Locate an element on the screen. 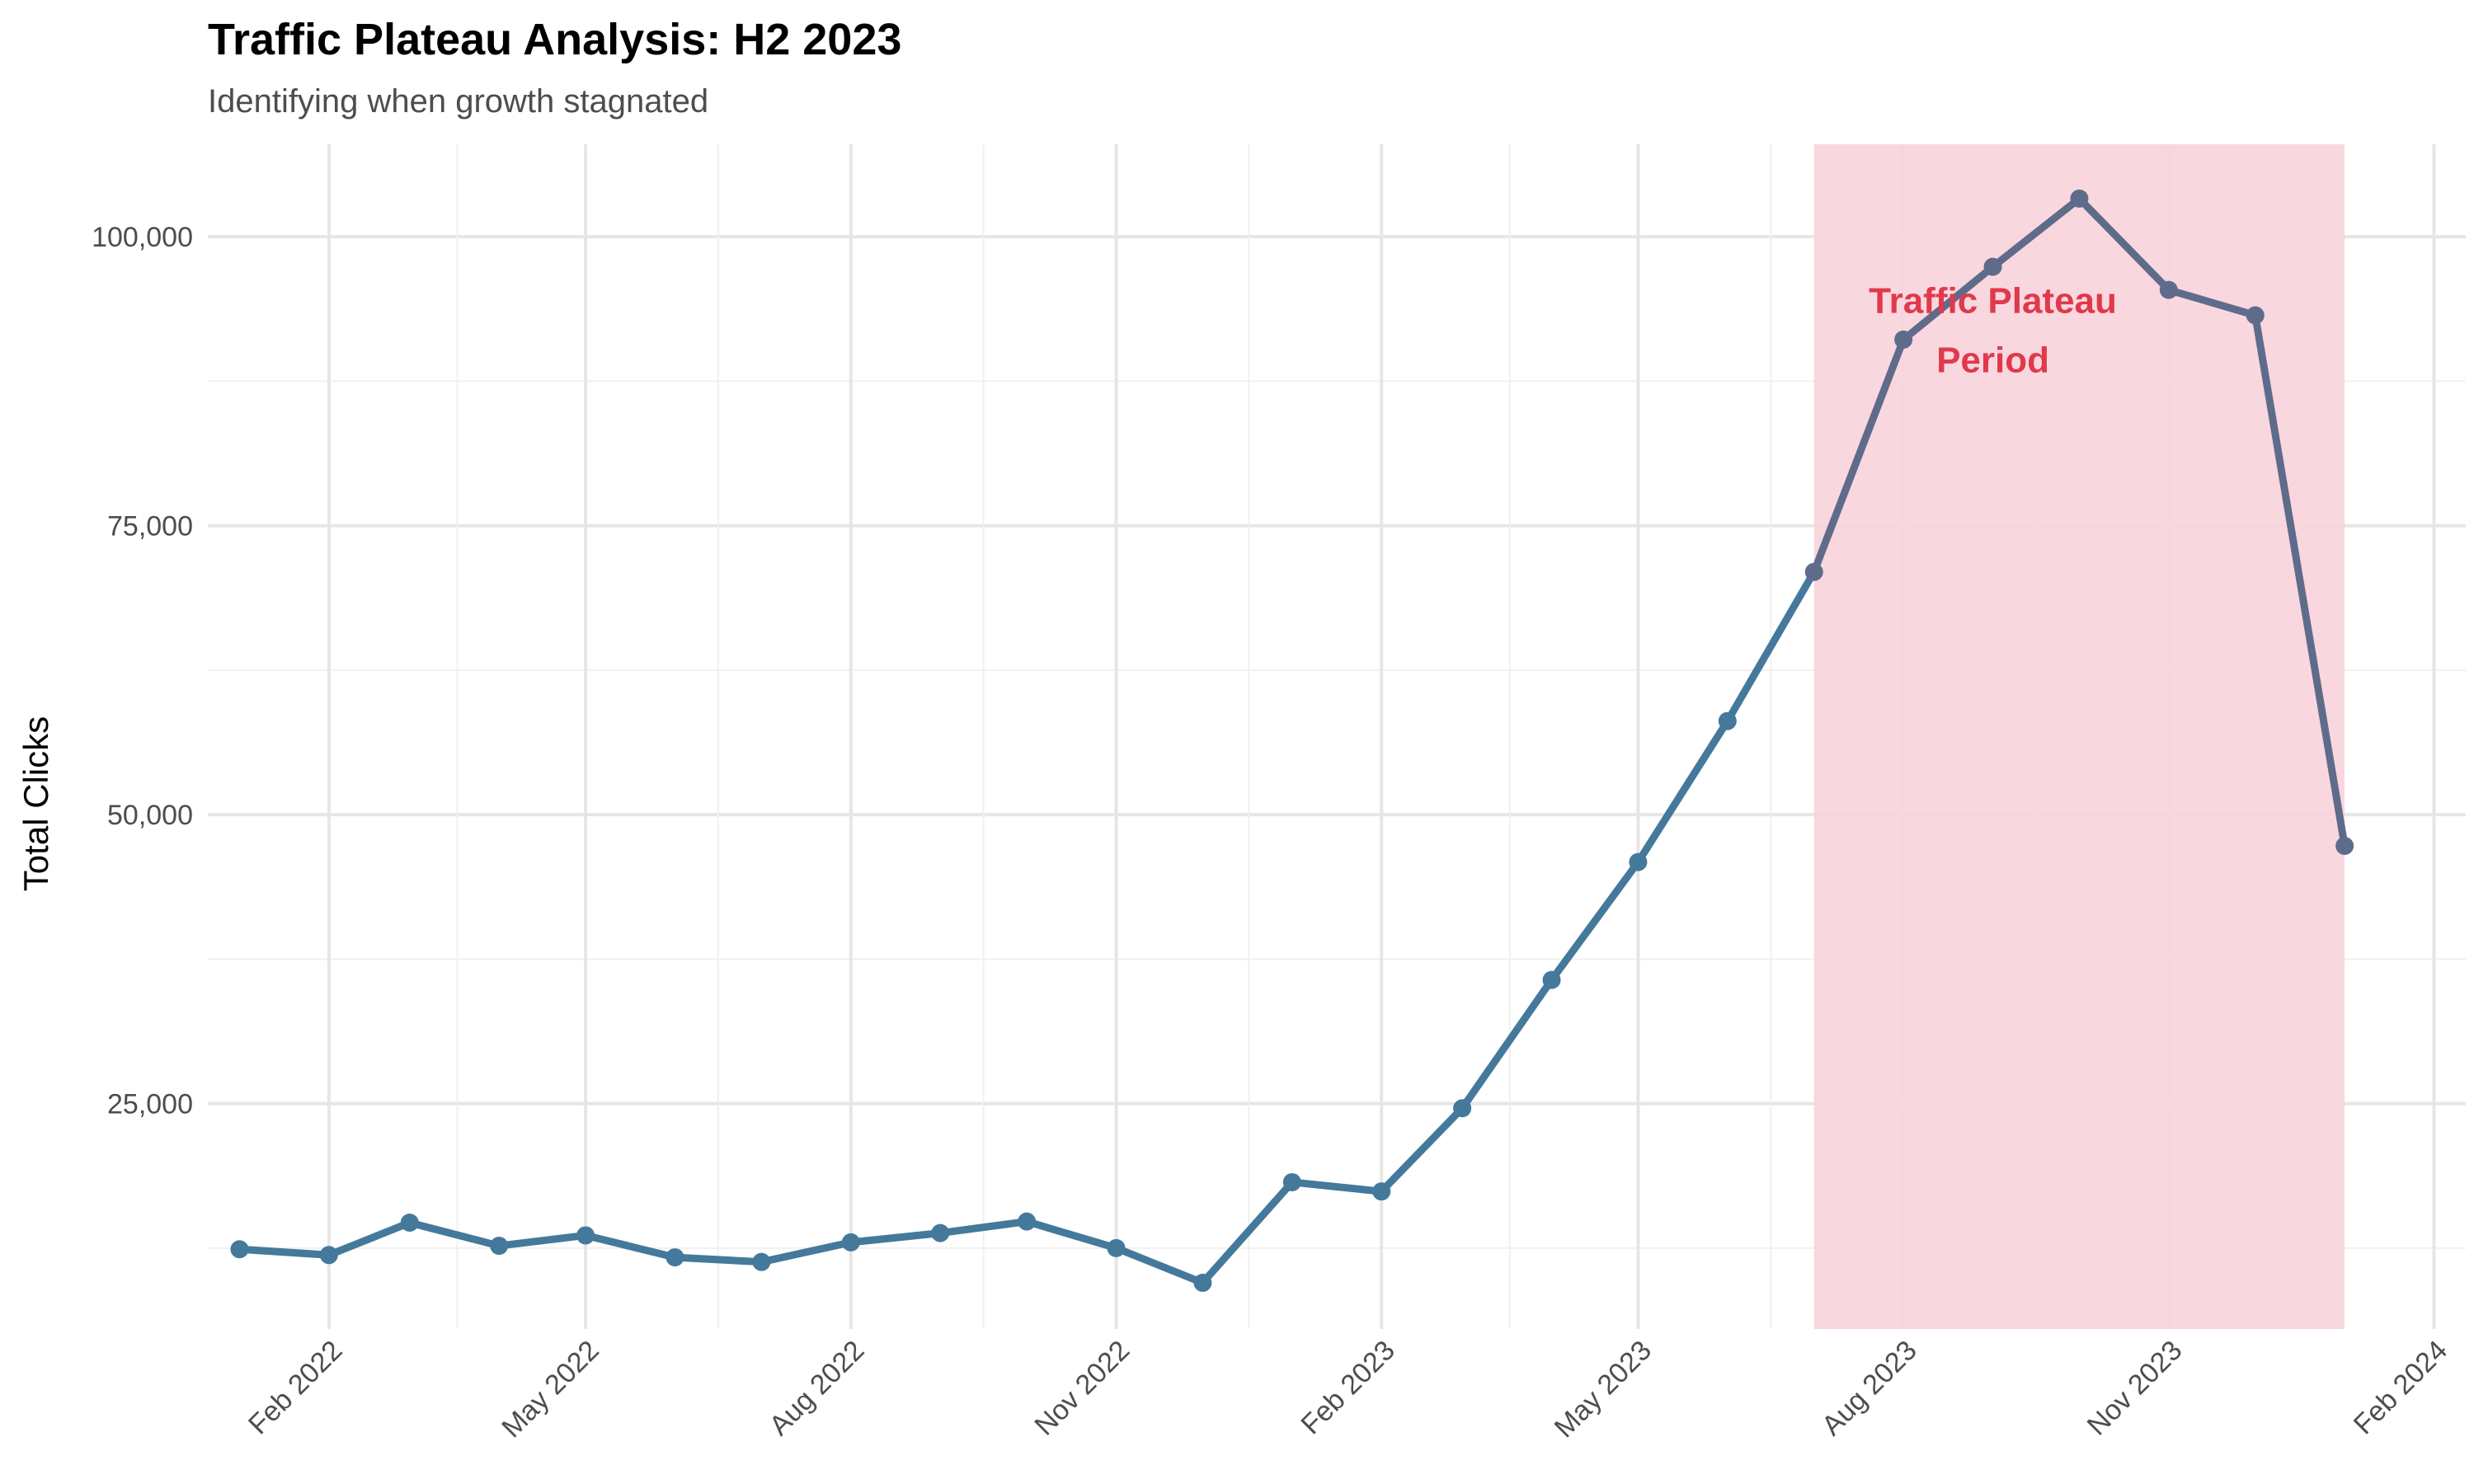 This screenshot has height=1484, width=2474. annotation-layer: Traffic Plateau Period is located at coordinates (1993, 330).